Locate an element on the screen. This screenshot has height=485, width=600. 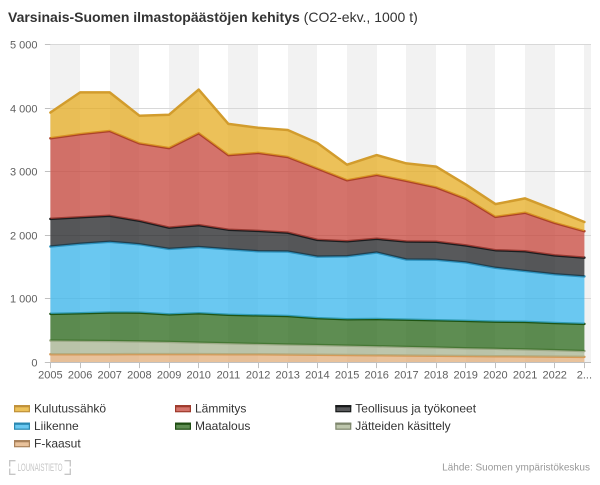
svg-text: Teollisuus ja työkoneet is located at coordinates (415, 409).